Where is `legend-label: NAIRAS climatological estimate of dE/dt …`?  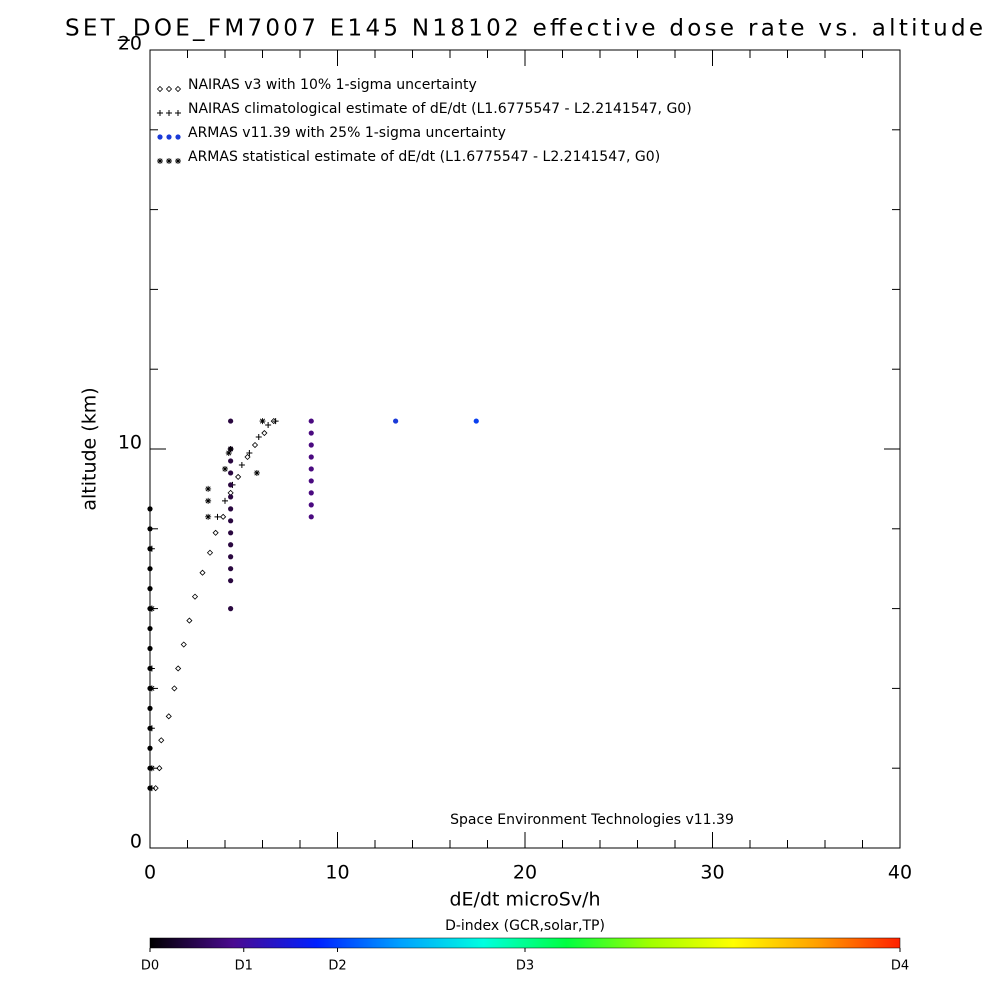
legend-label: NAIRAS climatological estimate of dE/dt … is located at coordinates (440, 109).